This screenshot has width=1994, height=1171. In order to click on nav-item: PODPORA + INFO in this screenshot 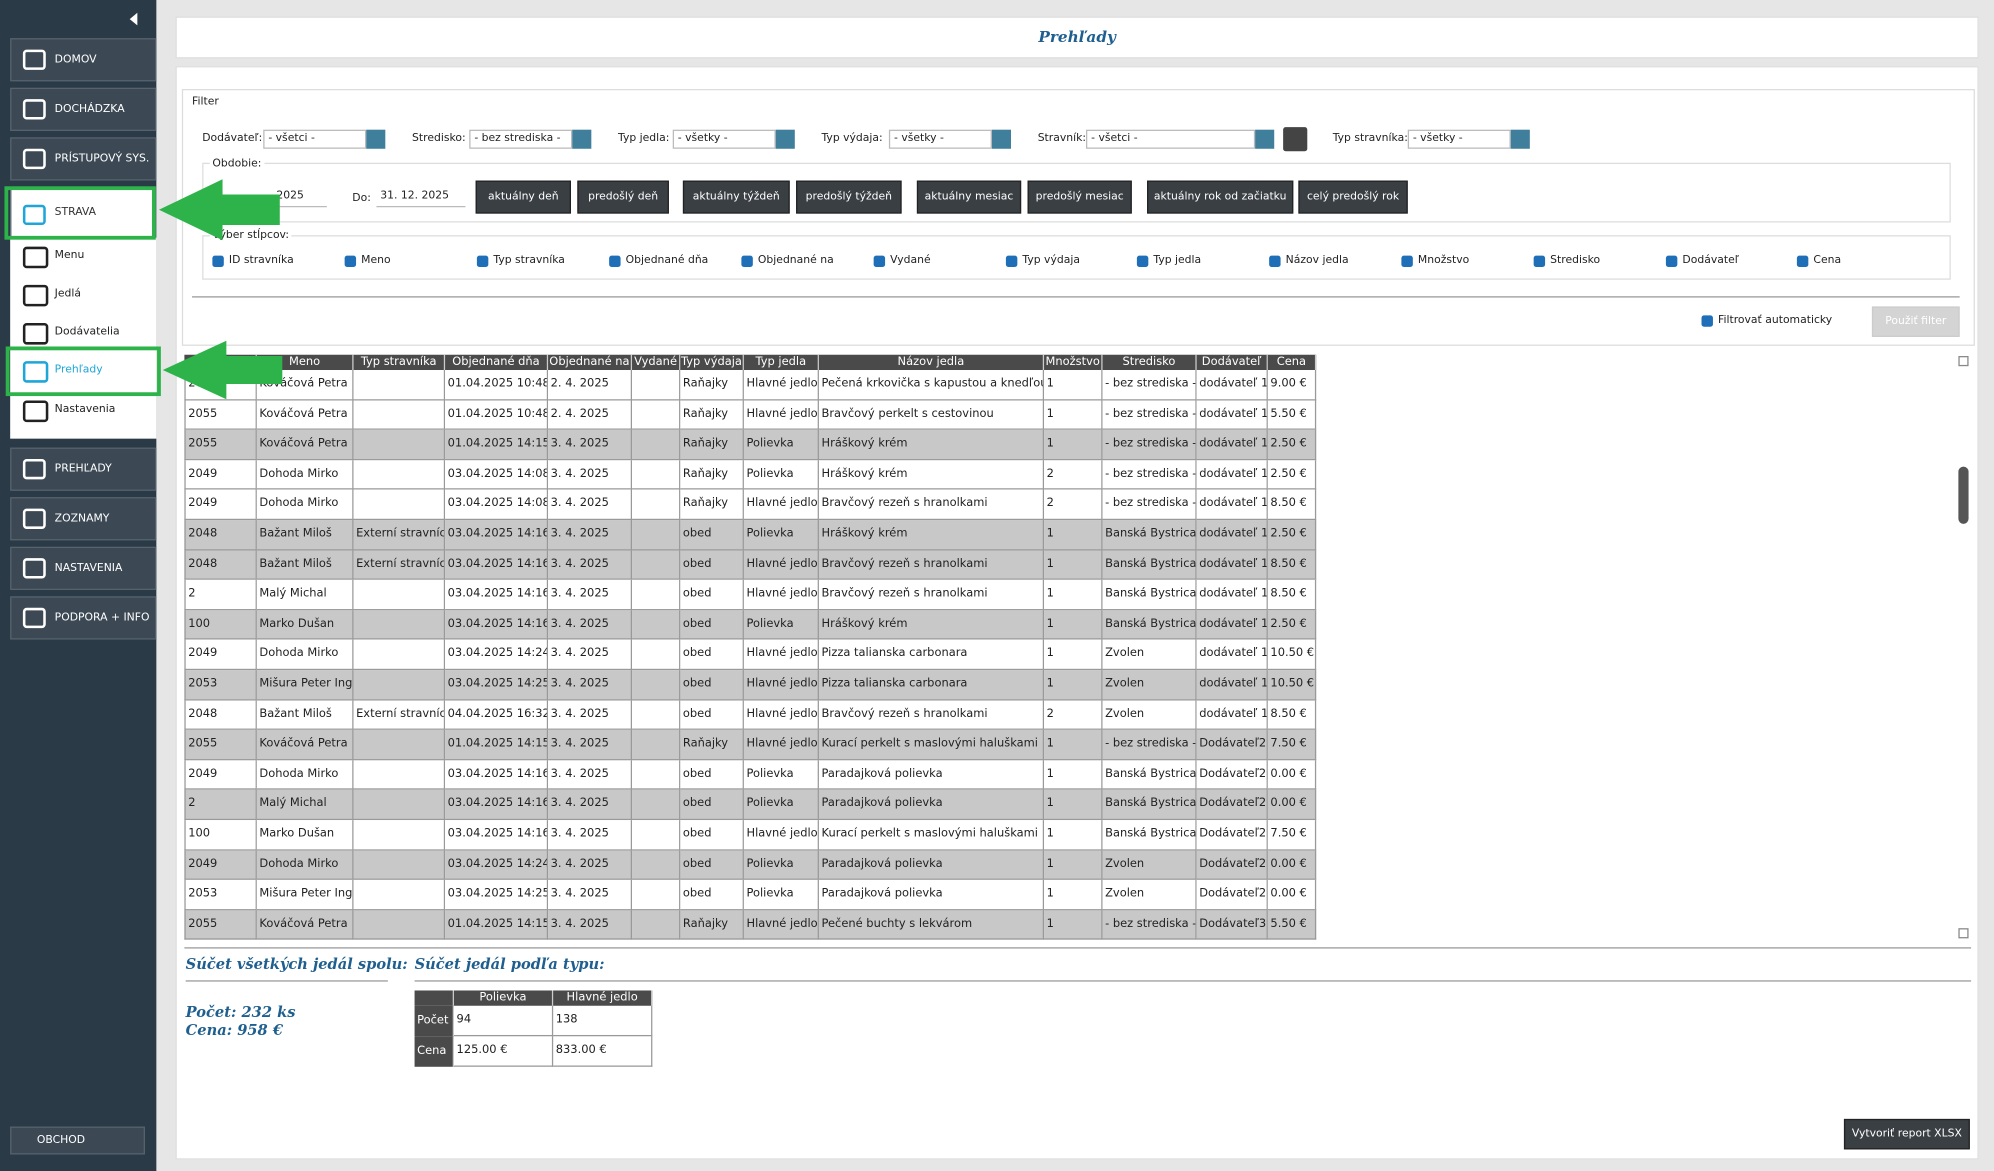, I will do `click(83, 618)`.